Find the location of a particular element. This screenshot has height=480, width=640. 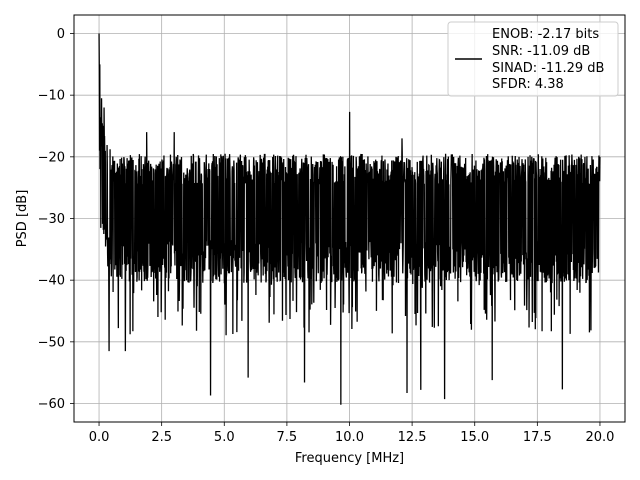

x-axis-ticks: 0.0 2.5 5.0 7.5 10.0 12.5 15.0 17.5 20.0 is located at coordinates (351, 433).